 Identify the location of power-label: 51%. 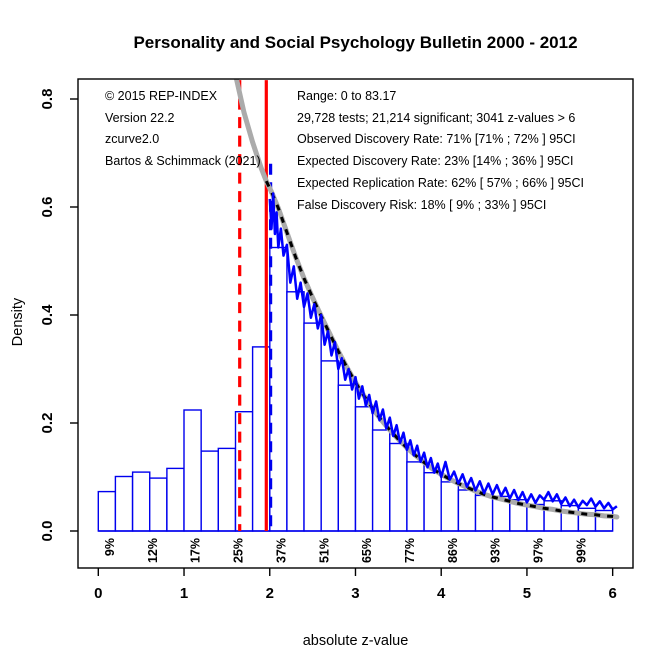
(324, 550).